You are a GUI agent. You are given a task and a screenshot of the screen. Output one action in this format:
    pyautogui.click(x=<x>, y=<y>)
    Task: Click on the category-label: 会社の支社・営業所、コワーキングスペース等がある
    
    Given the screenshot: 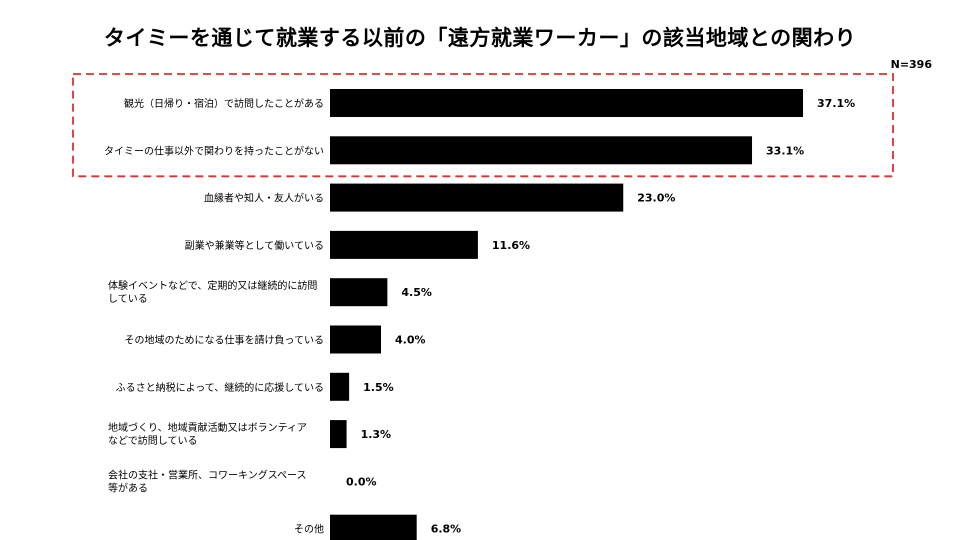 What is the action you would take?
    pyautogui.click(x=207, y=481)
    